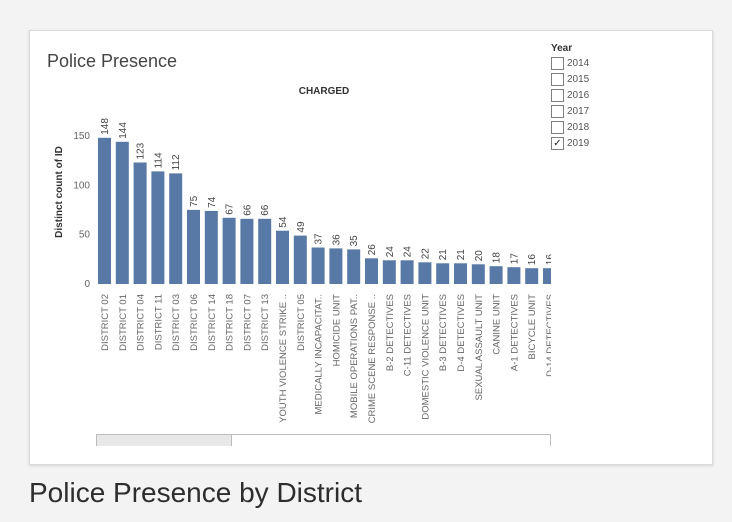 This screenshot has width=732, height=522. Describe the element at coordinates (578, 95) in the screenshot. I see `legend-item-label: 2016` at that location.